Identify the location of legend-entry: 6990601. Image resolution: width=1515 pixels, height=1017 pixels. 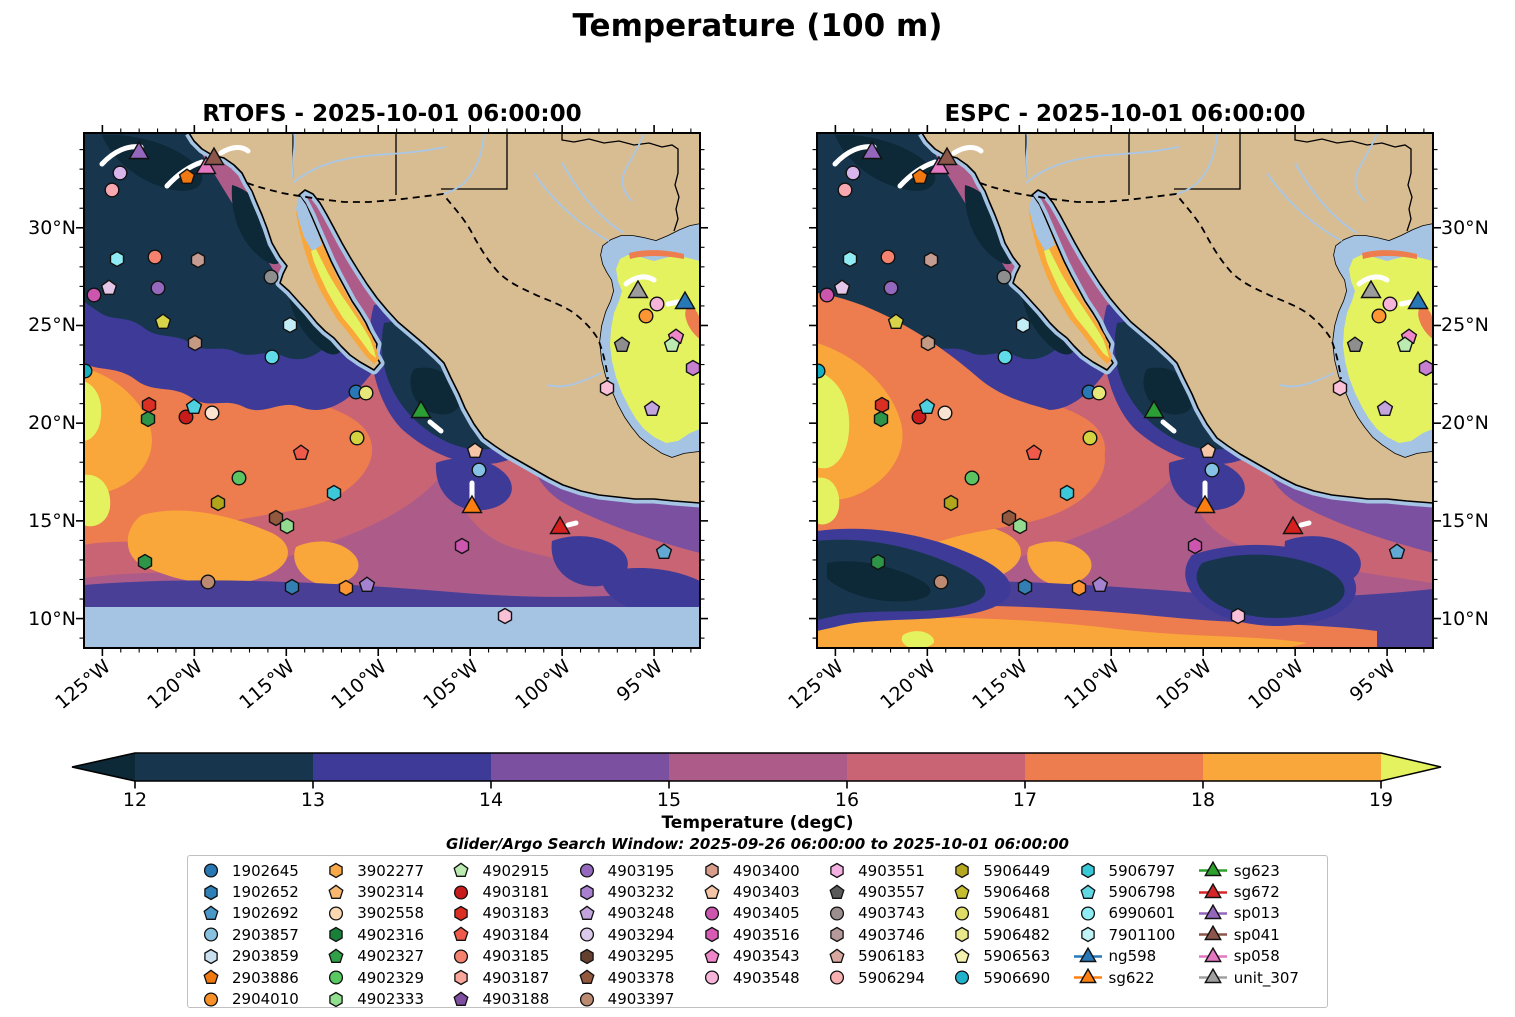
(1135, 913).